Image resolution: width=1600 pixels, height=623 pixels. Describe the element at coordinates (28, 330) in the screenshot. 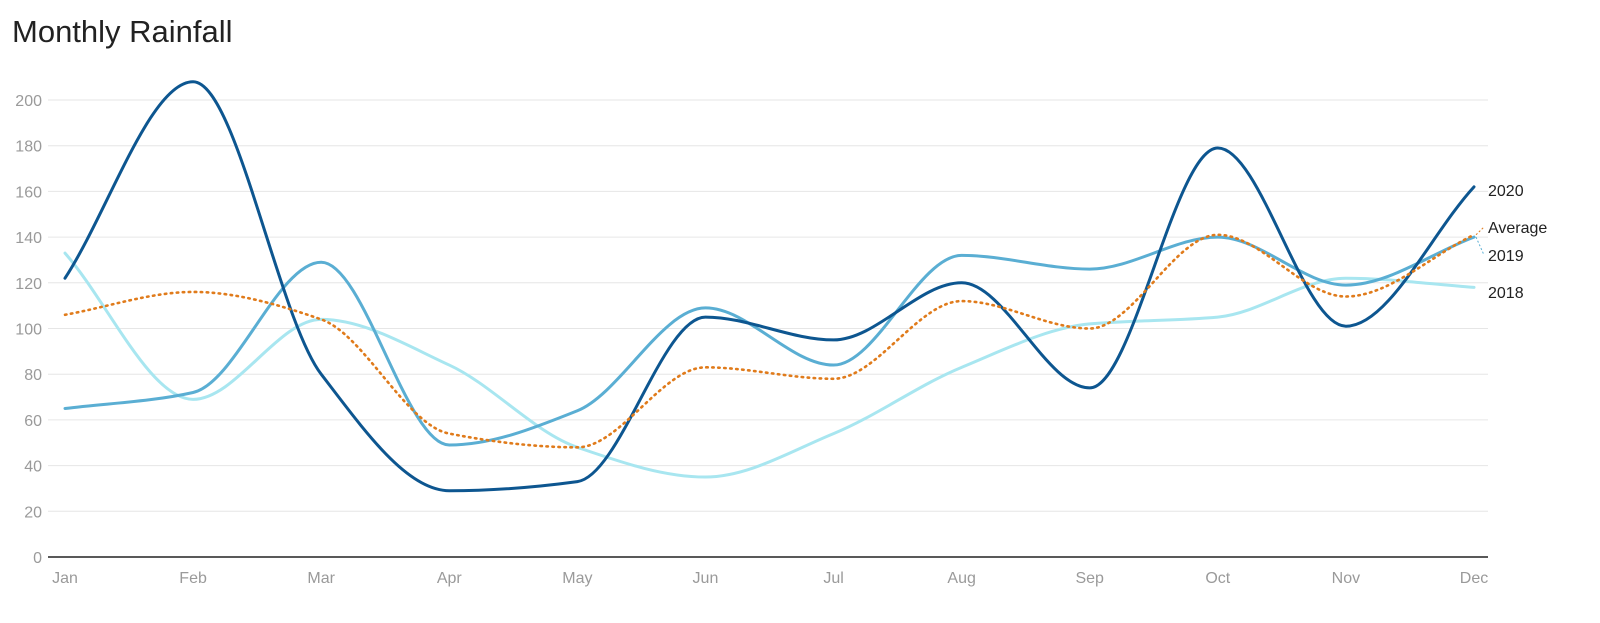

I see `y-tick-label: 100` at that location.